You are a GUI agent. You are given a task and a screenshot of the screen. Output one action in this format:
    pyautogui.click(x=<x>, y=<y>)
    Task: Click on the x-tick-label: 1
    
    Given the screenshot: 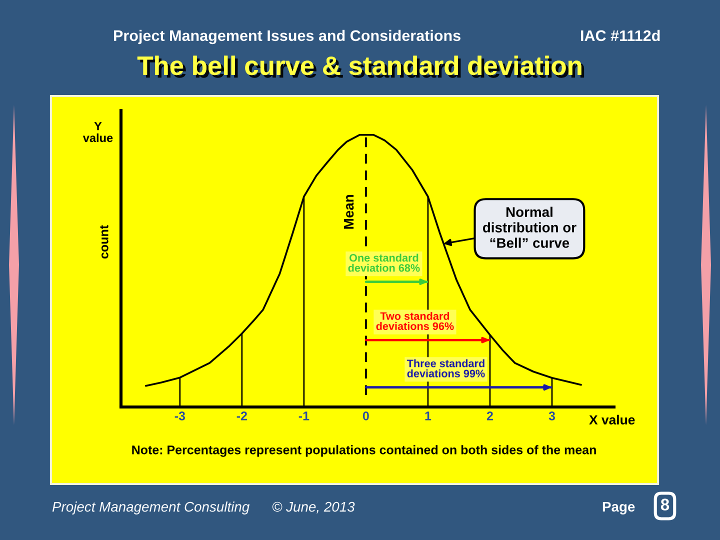 What is the action you would take?
    pyautogui.click(x=428, y=416)
    